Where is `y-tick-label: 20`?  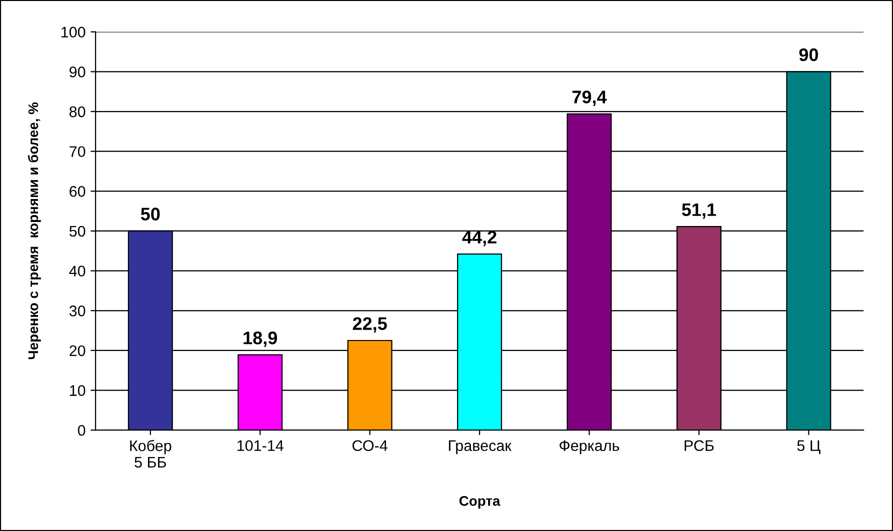
y-tick-label: 20 is located at coordinates (78, 350).